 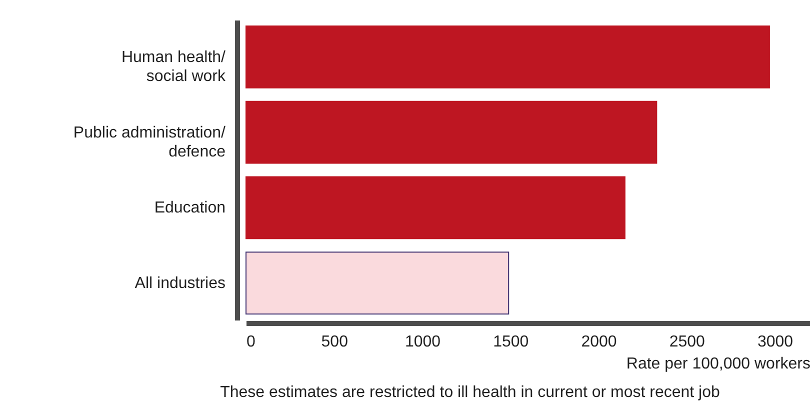 What do you see at coordinates (775, 342) in the screenshot?
I see `x-tick-label: 3000` at bounding box center [775, 342].